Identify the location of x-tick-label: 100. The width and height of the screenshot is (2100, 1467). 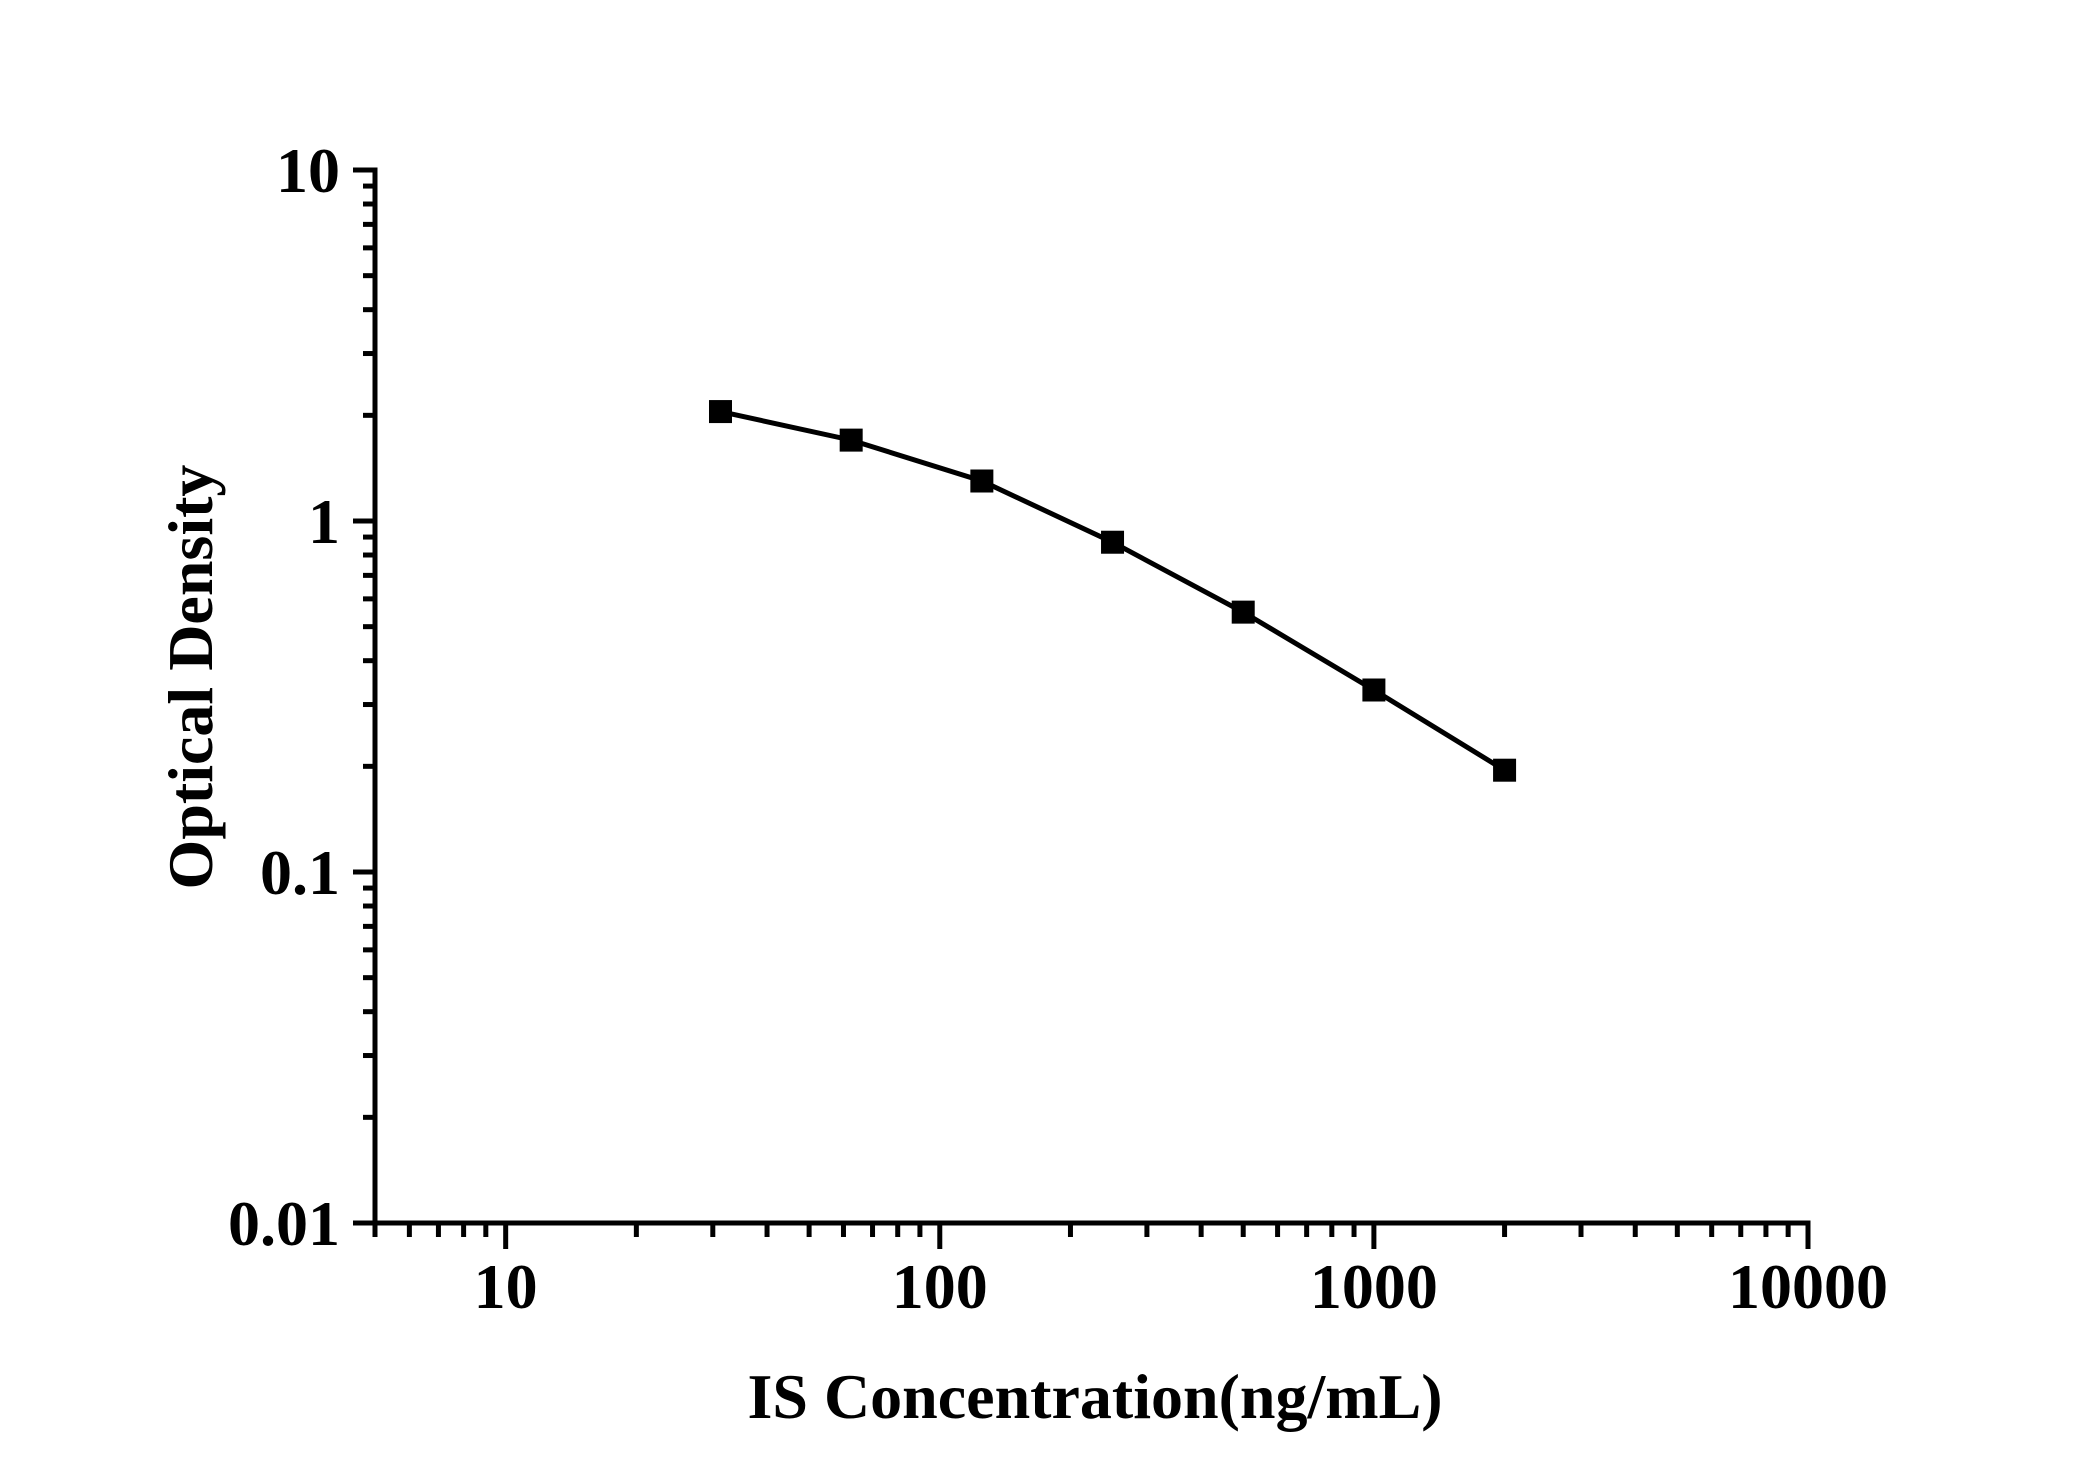
(940, 1286).